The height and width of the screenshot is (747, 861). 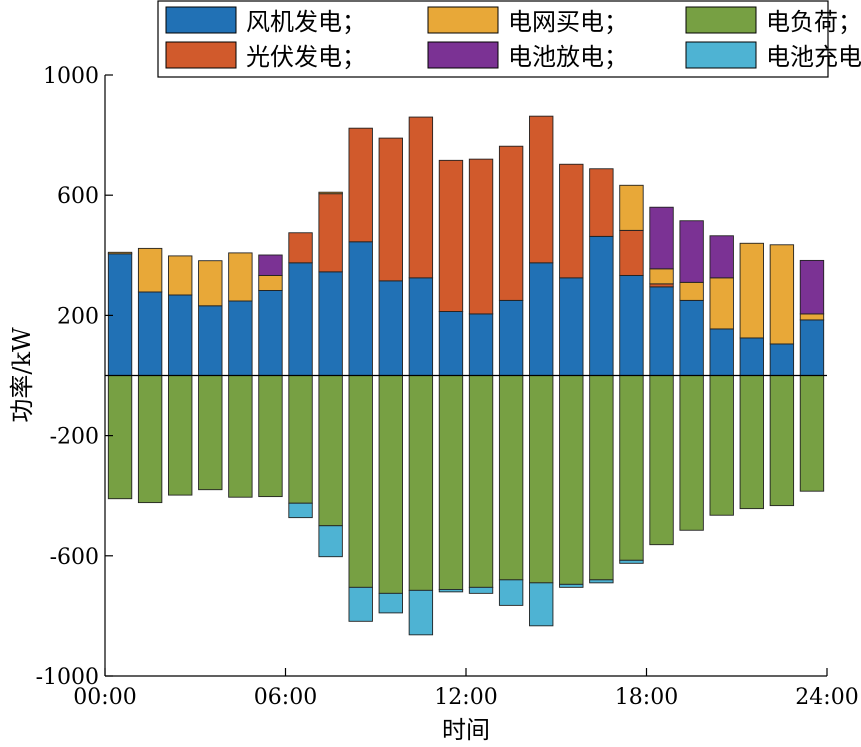 What do you see at coordinates (751, 356) in the screenshot?
I see `bar-wind-h22` at bounding box center [751, 356].